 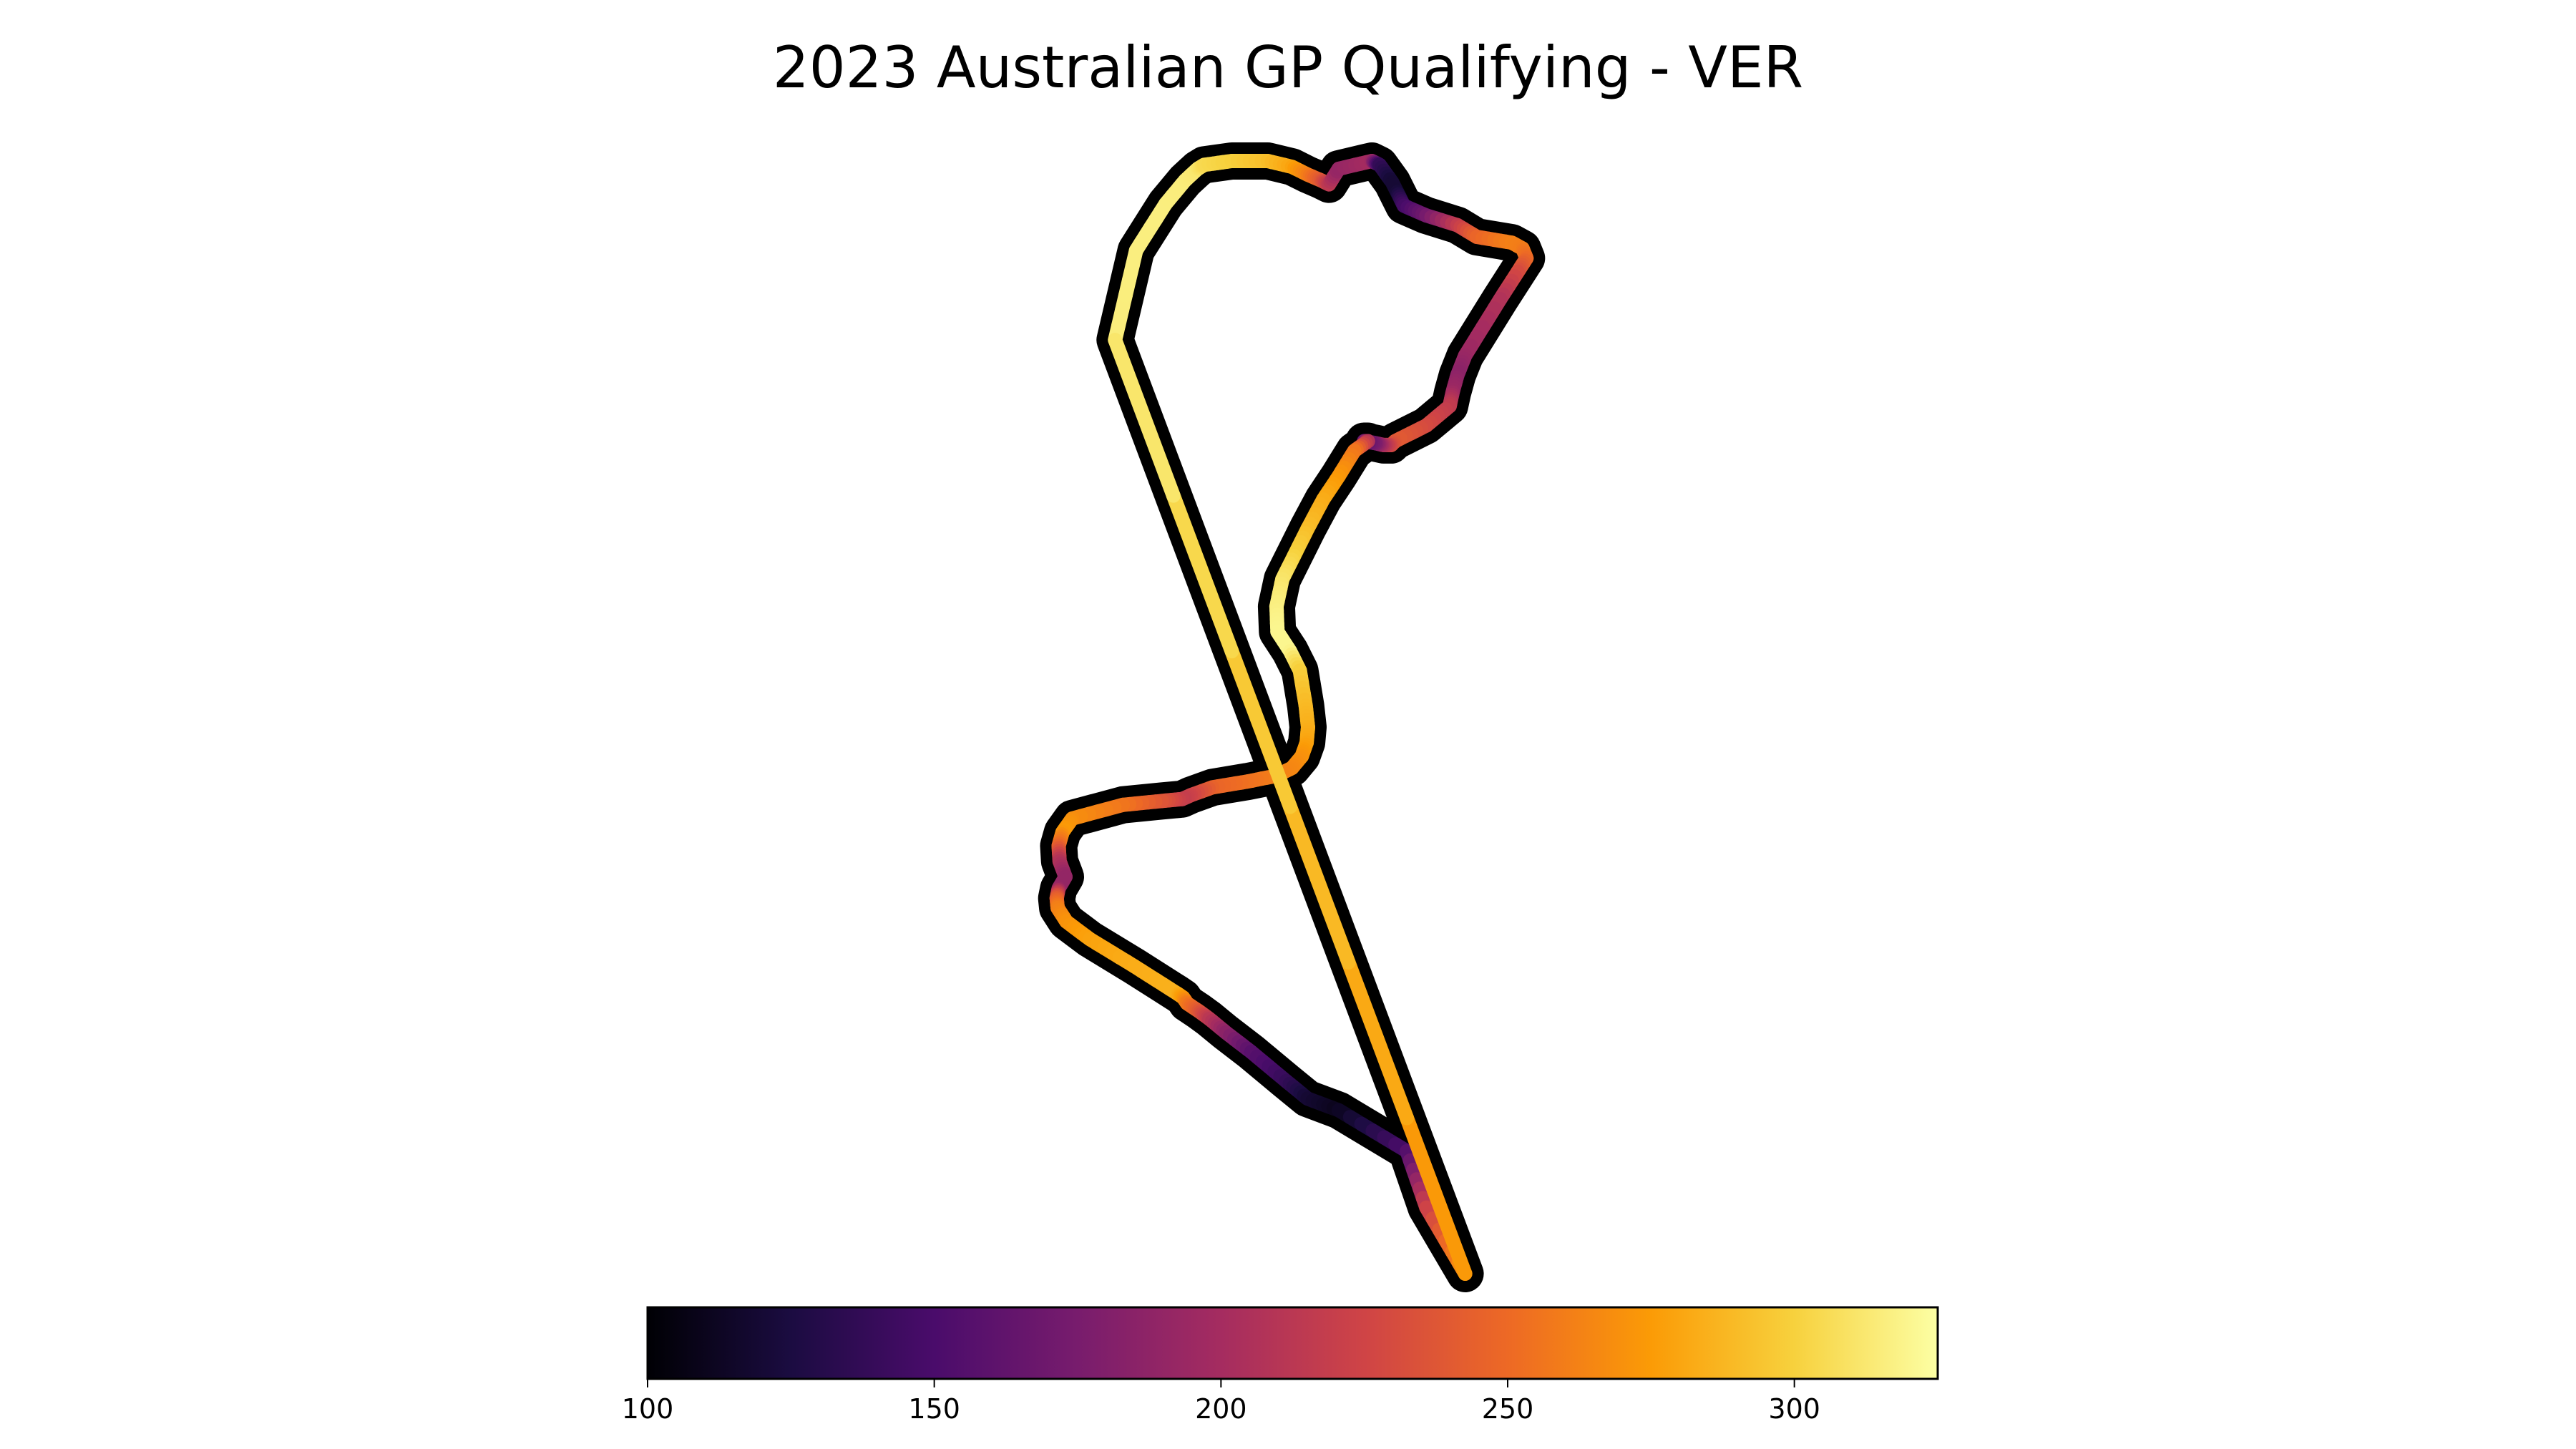 I want to click on chart-title: 2023 Australian GP Qualifying - VER, so click(x=1288, y=67).